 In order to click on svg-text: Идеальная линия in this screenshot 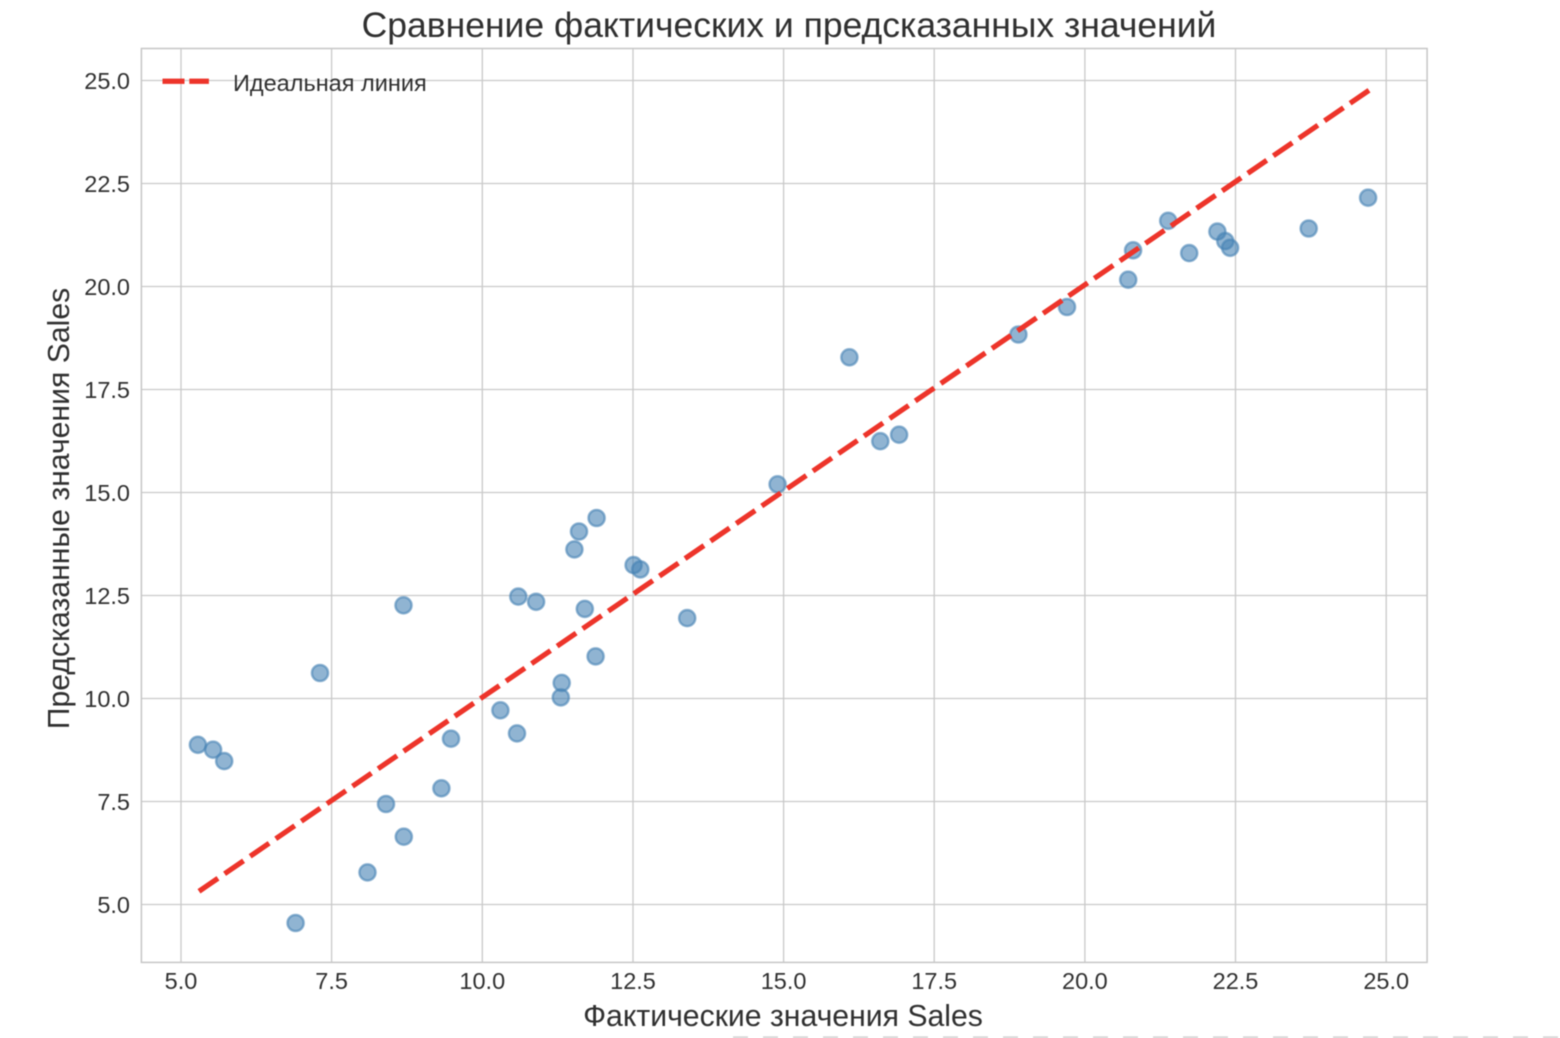, I will do `click(330, 83)`.